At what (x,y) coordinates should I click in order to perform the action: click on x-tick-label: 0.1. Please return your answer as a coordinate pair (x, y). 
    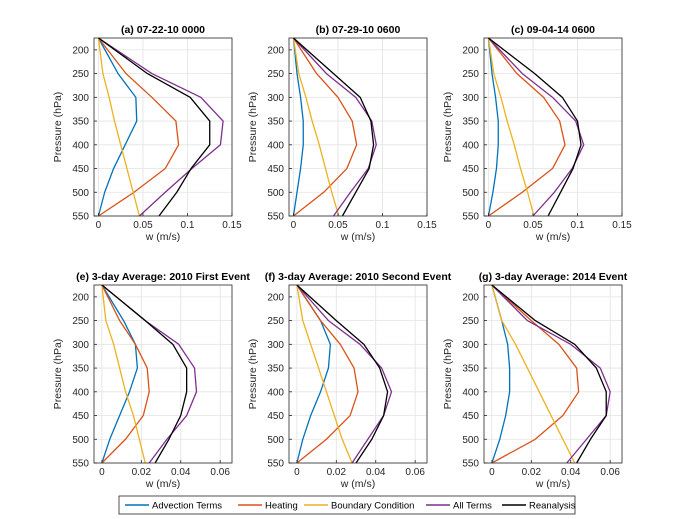
    Looking at the image, I should click on (383, 225).